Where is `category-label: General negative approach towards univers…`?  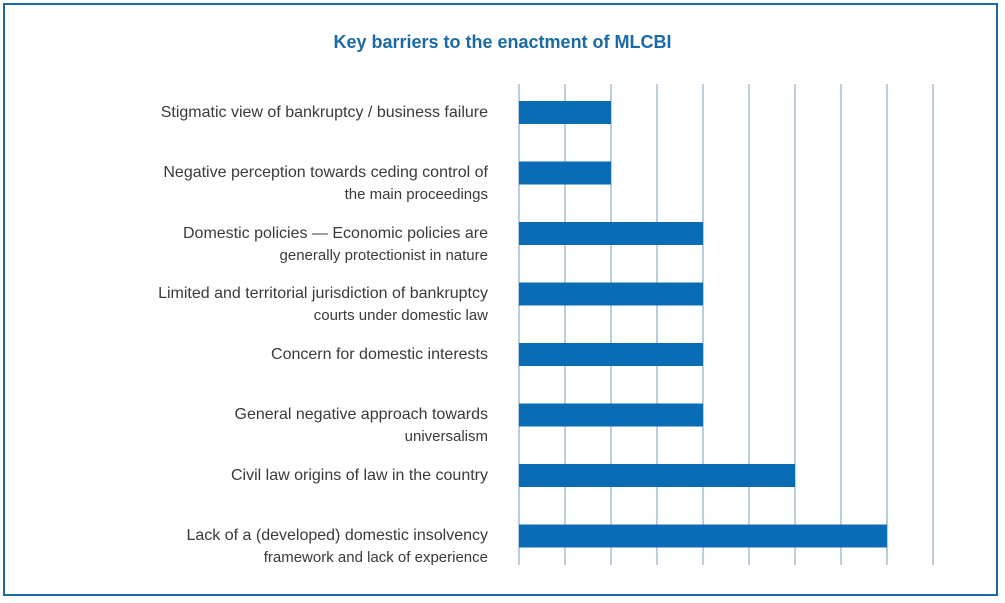
category-label: General negative approach towards univers… is located at coordinates (258, 426).